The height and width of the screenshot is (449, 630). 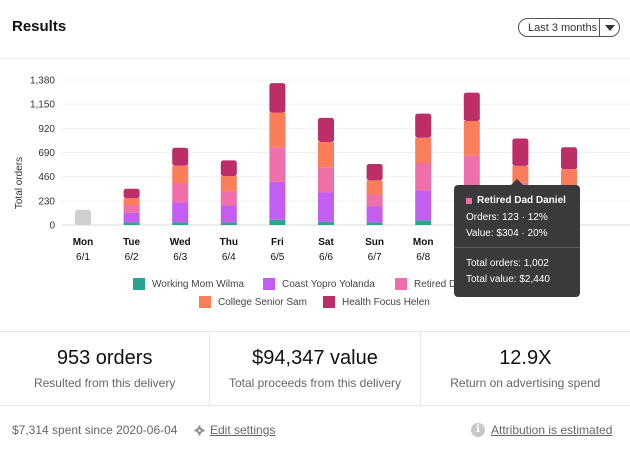 What do you see at coordinates (46, 129) in the screenshot?
I see `y-tick-label: 920` at bounding box center [46, 129].